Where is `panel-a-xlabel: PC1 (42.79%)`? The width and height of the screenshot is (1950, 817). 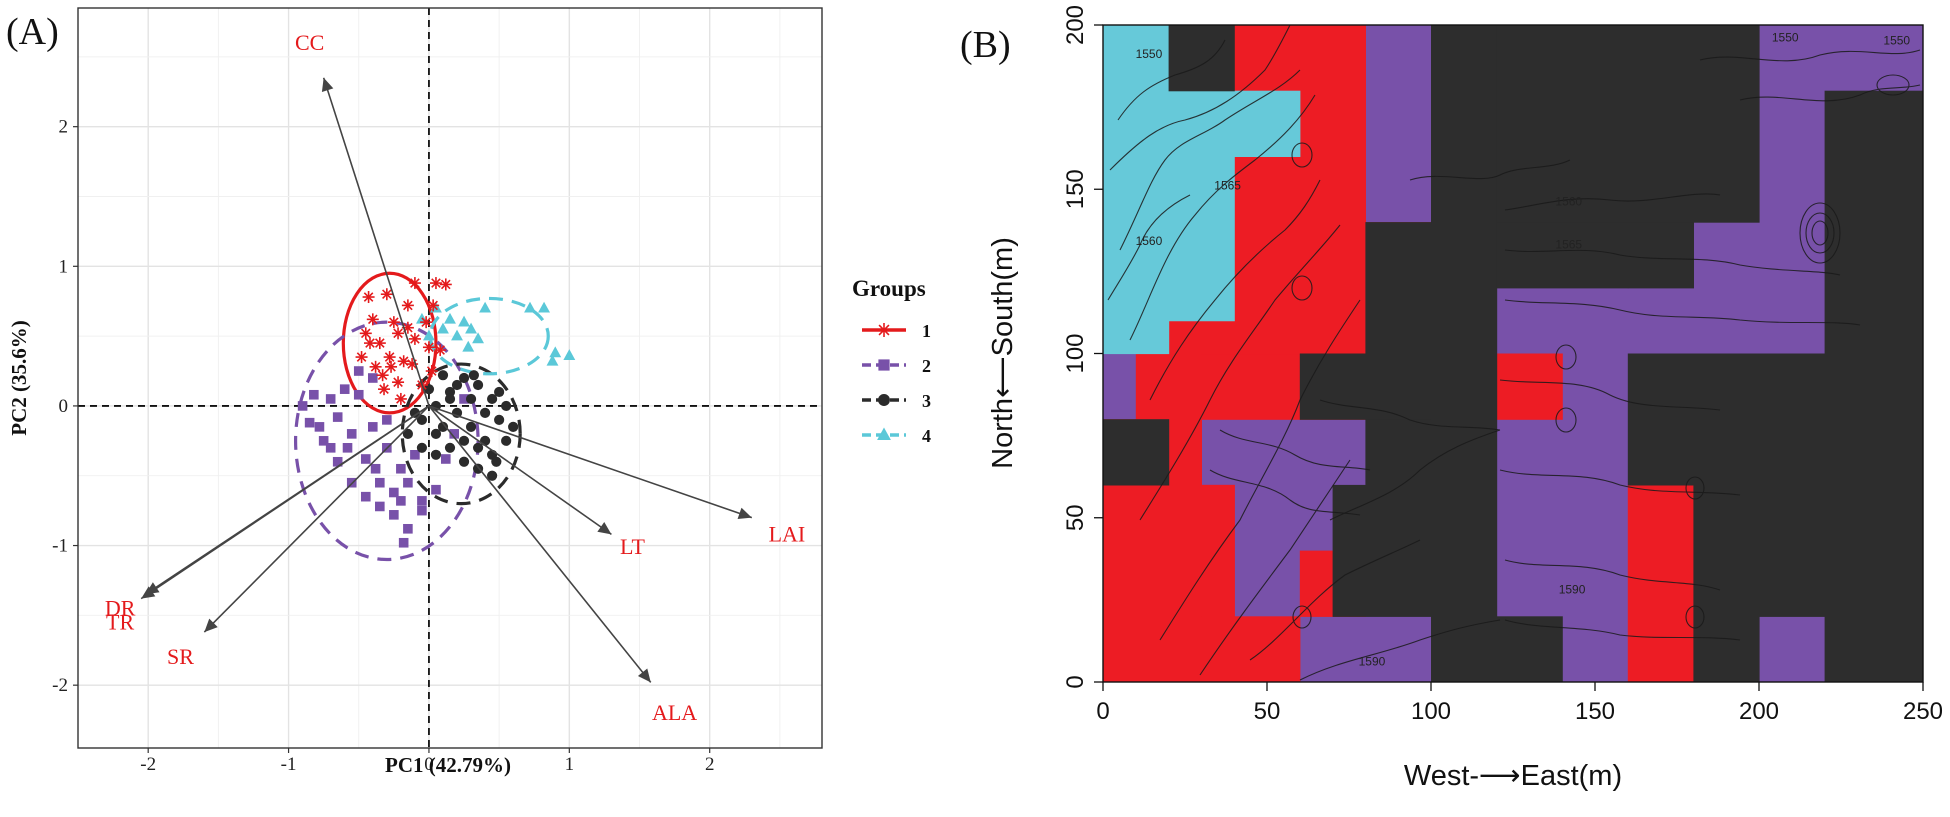 panel-a-xlabel: PC1 (42.79%) is located at coordinates (448, 765).